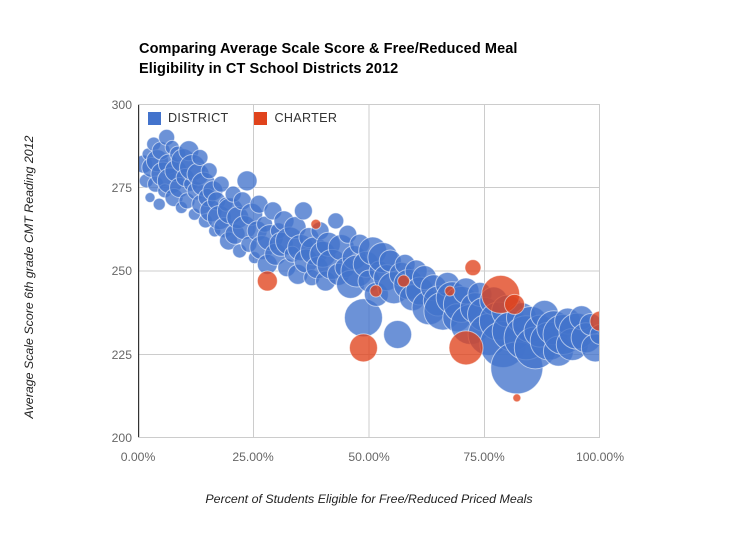 This screenshot has height=543, width=737. I want to click on y-tick-label-250: 250, so click(121, 271).